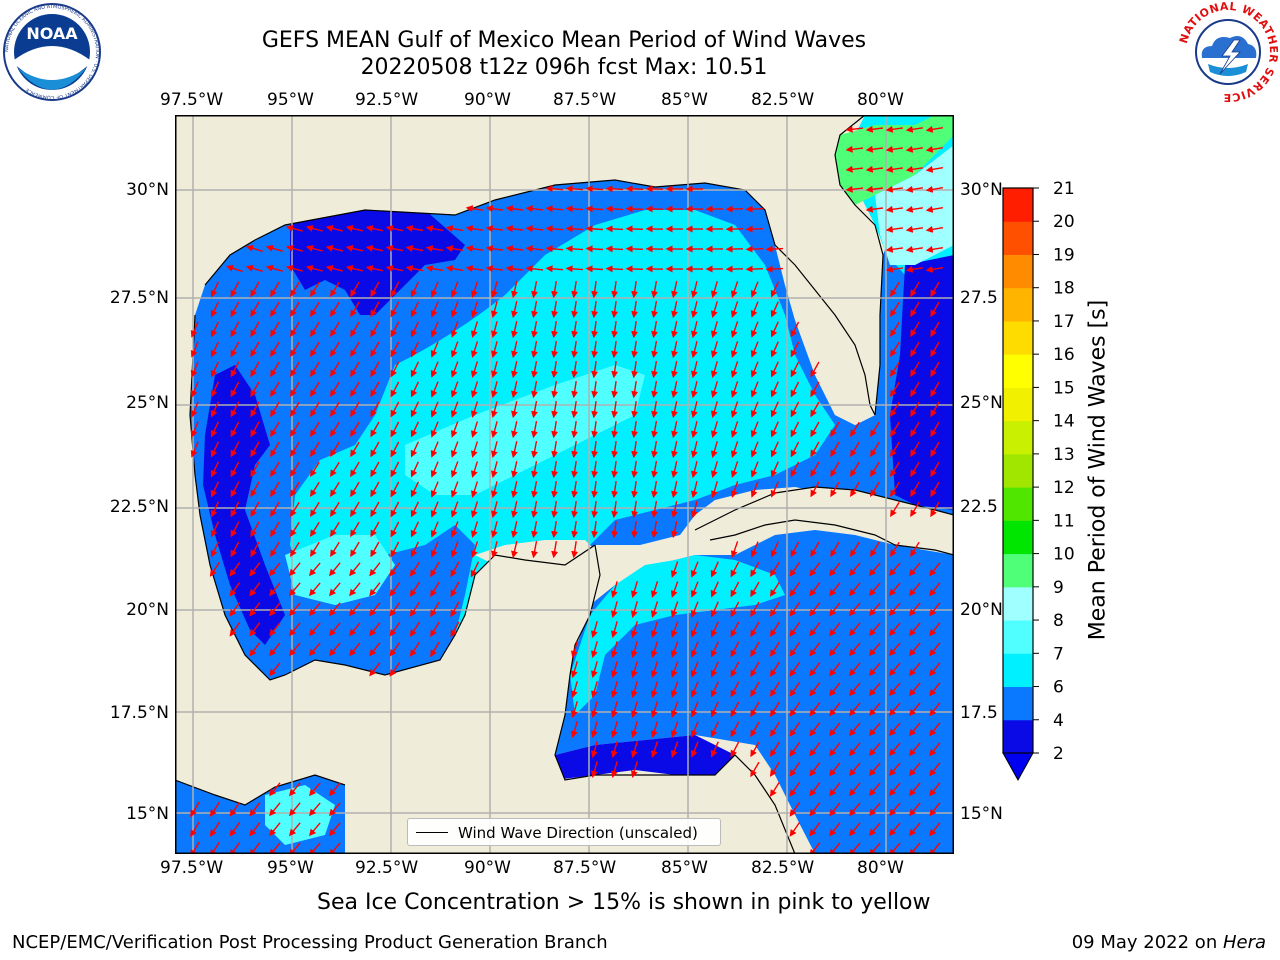 Image resolution: width=1280 pixels, height=960 pixels. What do you see at coordinates (564, 67) in the screenshot?
I see `chart-title-line2: 20220508 t12z 096h fcst Max: 10.51` at bounding box center [564, 67].